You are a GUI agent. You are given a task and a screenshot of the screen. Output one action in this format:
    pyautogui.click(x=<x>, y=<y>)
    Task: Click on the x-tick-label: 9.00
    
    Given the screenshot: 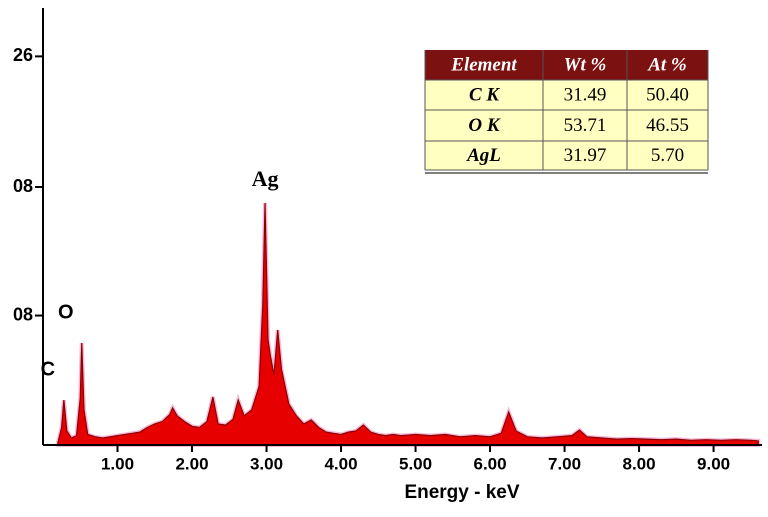 What is the action you would take?
    pyautogui.click(x=713, y=463)
    